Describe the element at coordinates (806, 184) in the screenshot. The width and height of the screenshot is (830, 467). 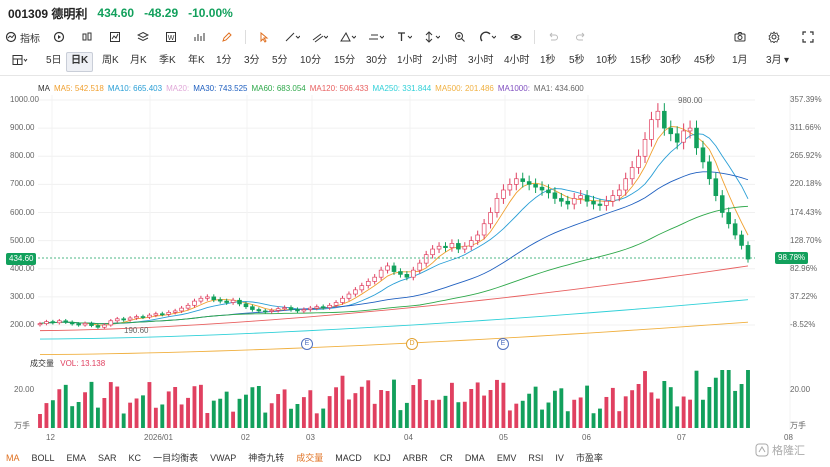
I see `pct-tick: 220.18%` at that location.